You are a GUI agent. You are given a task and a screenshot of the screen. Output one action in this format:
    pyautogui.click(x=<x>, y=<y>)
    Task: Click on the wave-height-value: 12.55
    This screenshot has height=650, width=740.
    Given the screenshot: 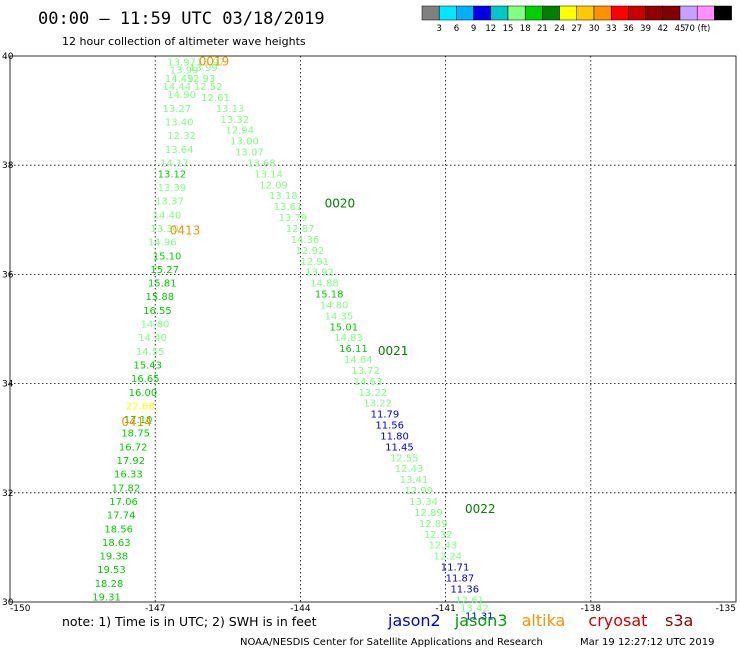 What is the action you would take?
    pyautogui.click(x=404, y=458)
    